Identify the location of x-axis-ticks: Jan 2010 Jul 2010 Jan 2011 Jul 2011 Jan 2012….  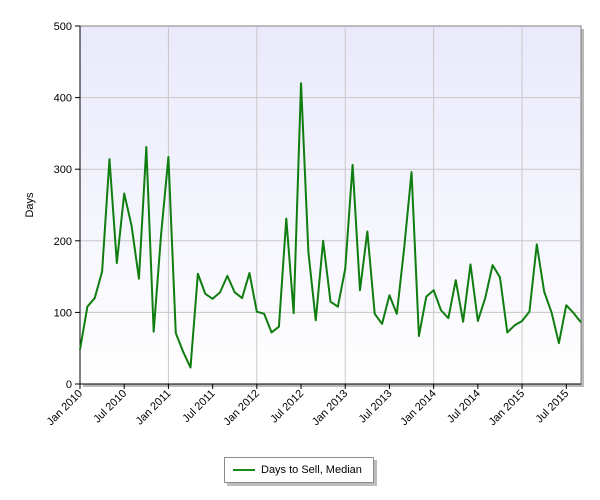
(313, 405).